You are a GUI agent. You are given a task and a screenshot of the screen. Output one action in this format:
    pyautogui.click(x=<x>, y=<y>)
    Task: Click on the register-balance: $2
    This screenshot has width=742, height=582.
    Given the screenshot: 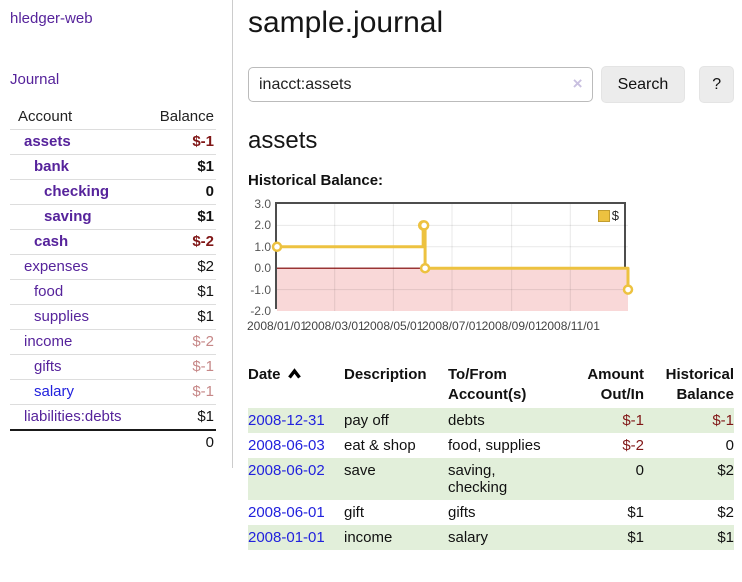 What is the action you would take?
    pyautogui.click(x=725, y=470)
    